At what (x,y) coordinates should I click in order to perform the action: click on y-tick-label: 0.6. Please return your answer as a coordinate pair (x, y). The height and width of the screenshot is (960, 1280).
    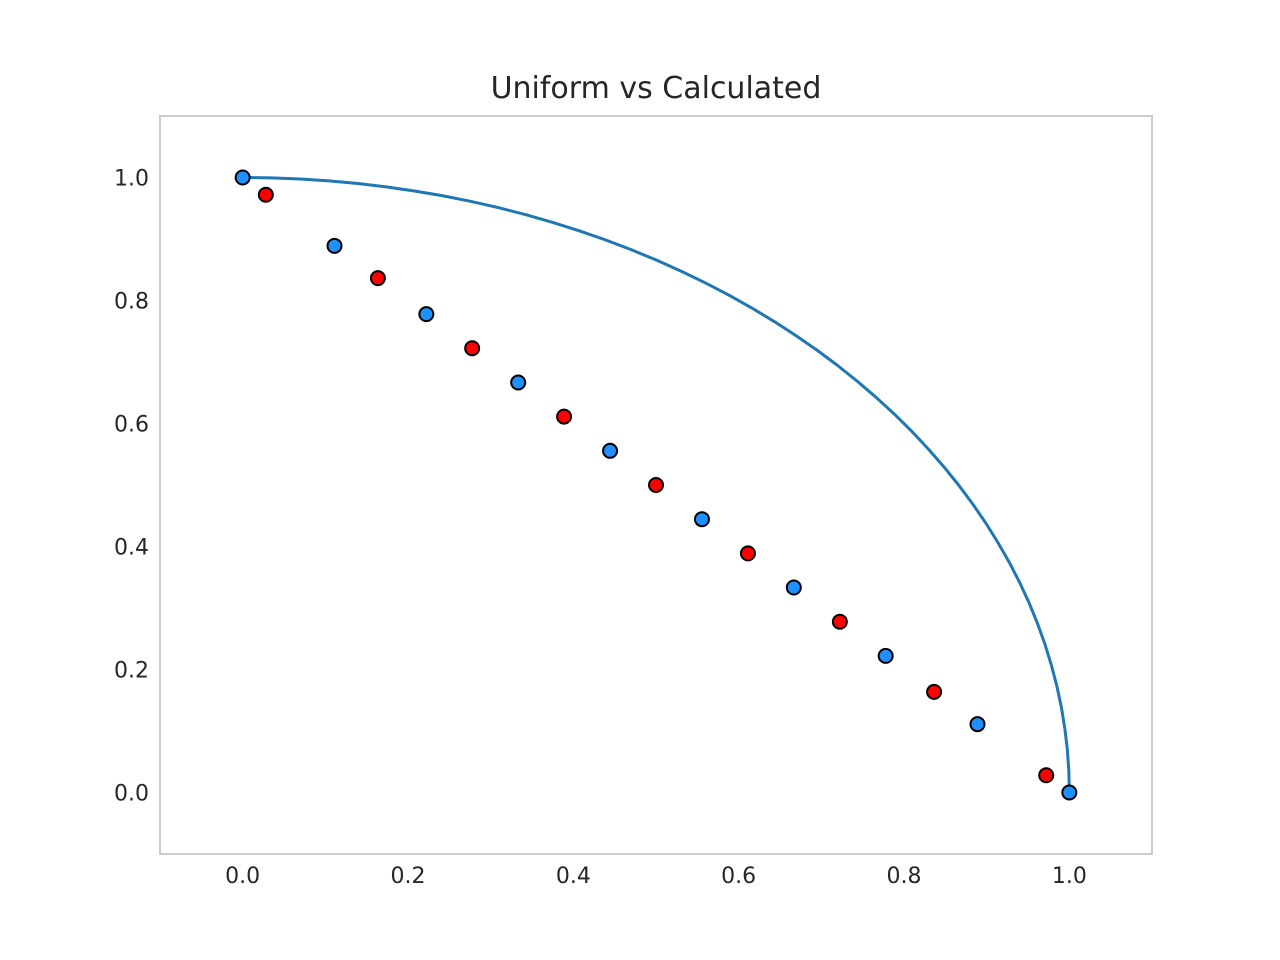
    Looking at the image, I should click on (131, 425).